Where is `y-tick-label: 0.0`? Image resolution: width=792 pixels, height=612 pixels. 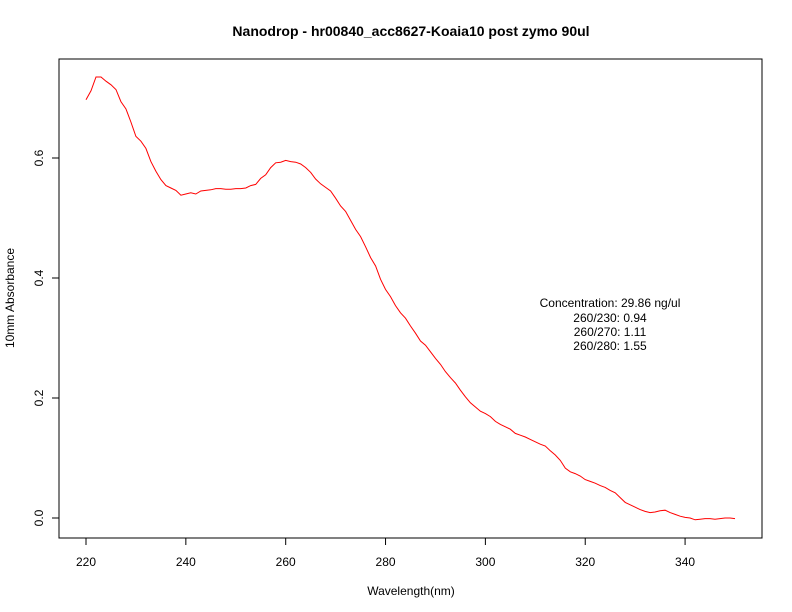
y-tick-label: 0.0 is located at coordinates (39, 517).